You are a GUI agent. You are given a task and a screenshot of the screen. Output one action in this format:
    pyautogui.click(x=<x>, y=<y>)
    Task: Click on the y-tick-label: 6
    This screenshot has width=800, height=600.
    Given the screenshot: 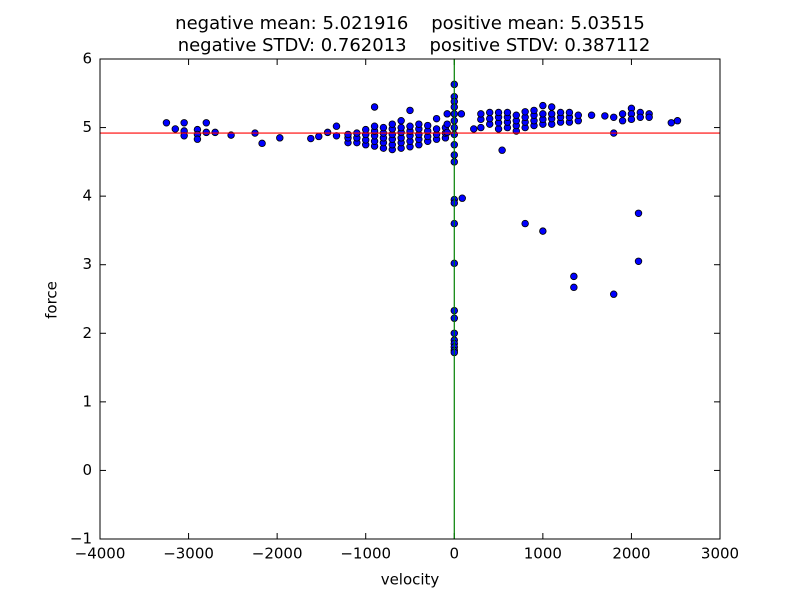 What is the action you would take?
    pyautogui.click(x=87, y=59)
    